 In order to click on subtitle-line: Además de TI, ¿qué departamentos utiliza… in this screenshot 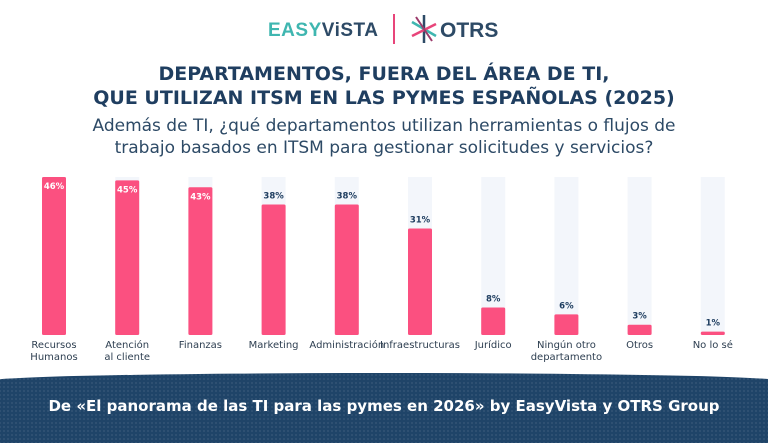, I will do `click(384, 126)`.